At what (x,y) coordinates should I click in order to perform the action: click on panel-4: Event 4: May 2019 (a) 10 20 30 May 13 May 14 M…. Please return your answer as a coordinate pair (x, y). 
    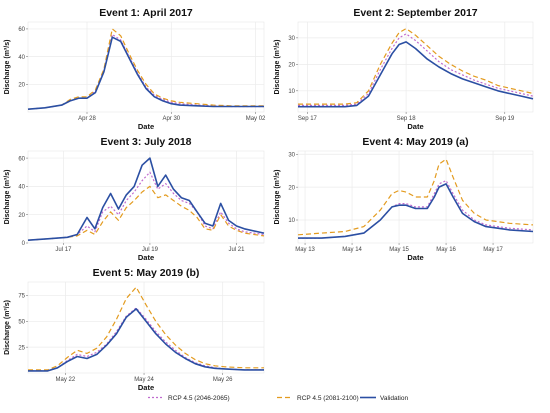
    Looking at the image, I should click on (404, 199).